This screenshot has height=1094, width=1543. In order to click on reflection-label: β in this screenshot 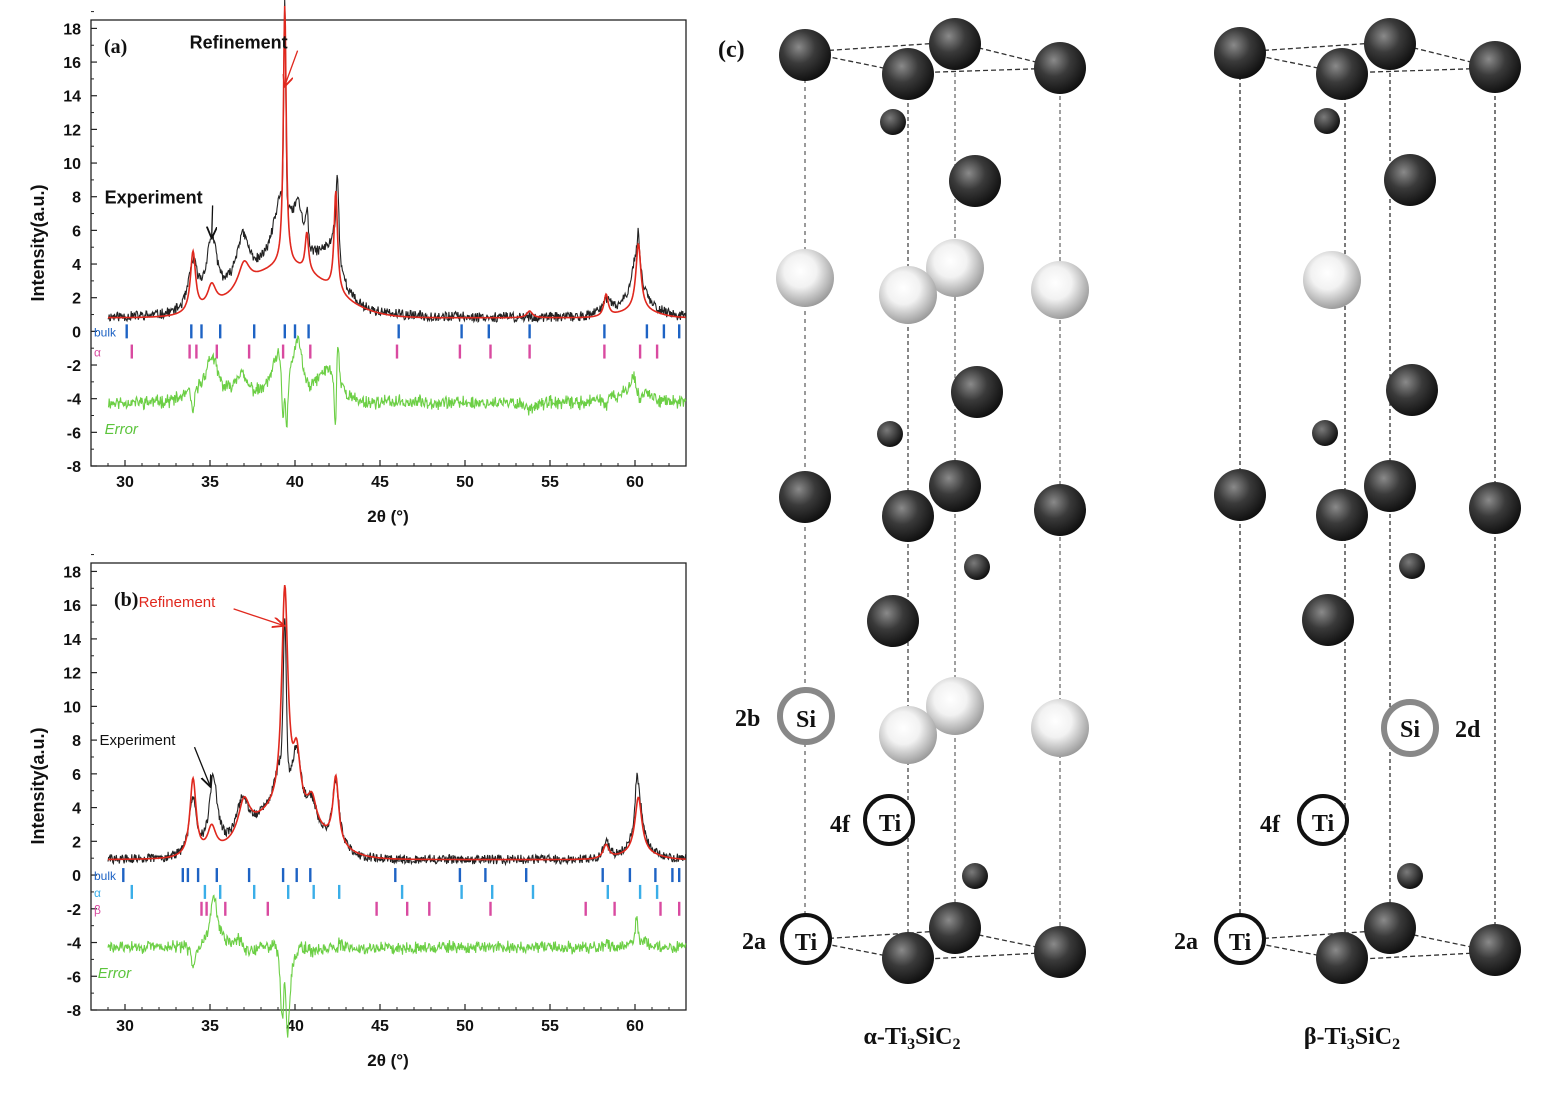, I will do `click(97, 910)`.